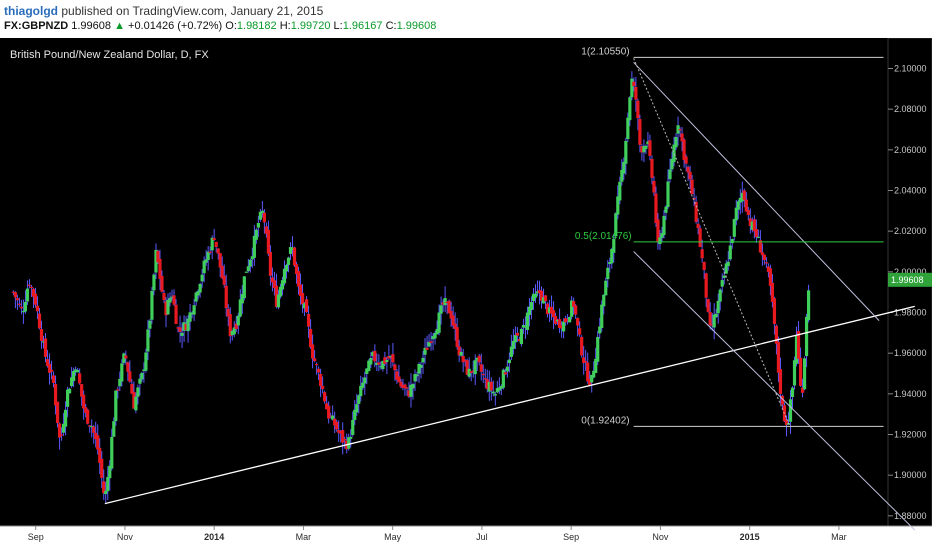  I want to click on x-axis-panel, so click(466, 538).